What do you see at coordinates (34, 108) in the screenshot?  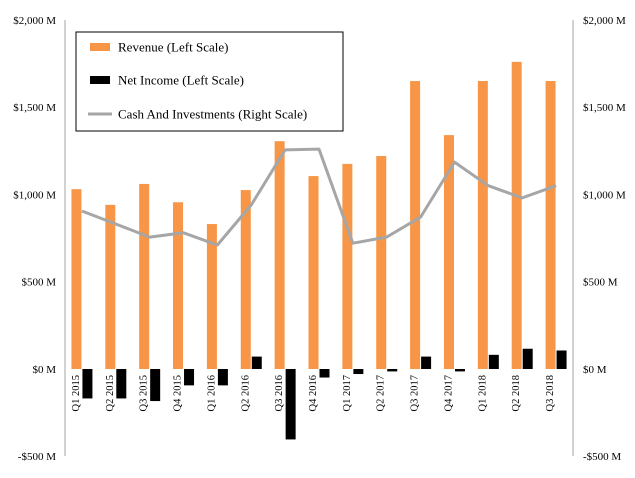 I see `left-axis-tick-label: $1,500 M` at bounding box center [34, 108].